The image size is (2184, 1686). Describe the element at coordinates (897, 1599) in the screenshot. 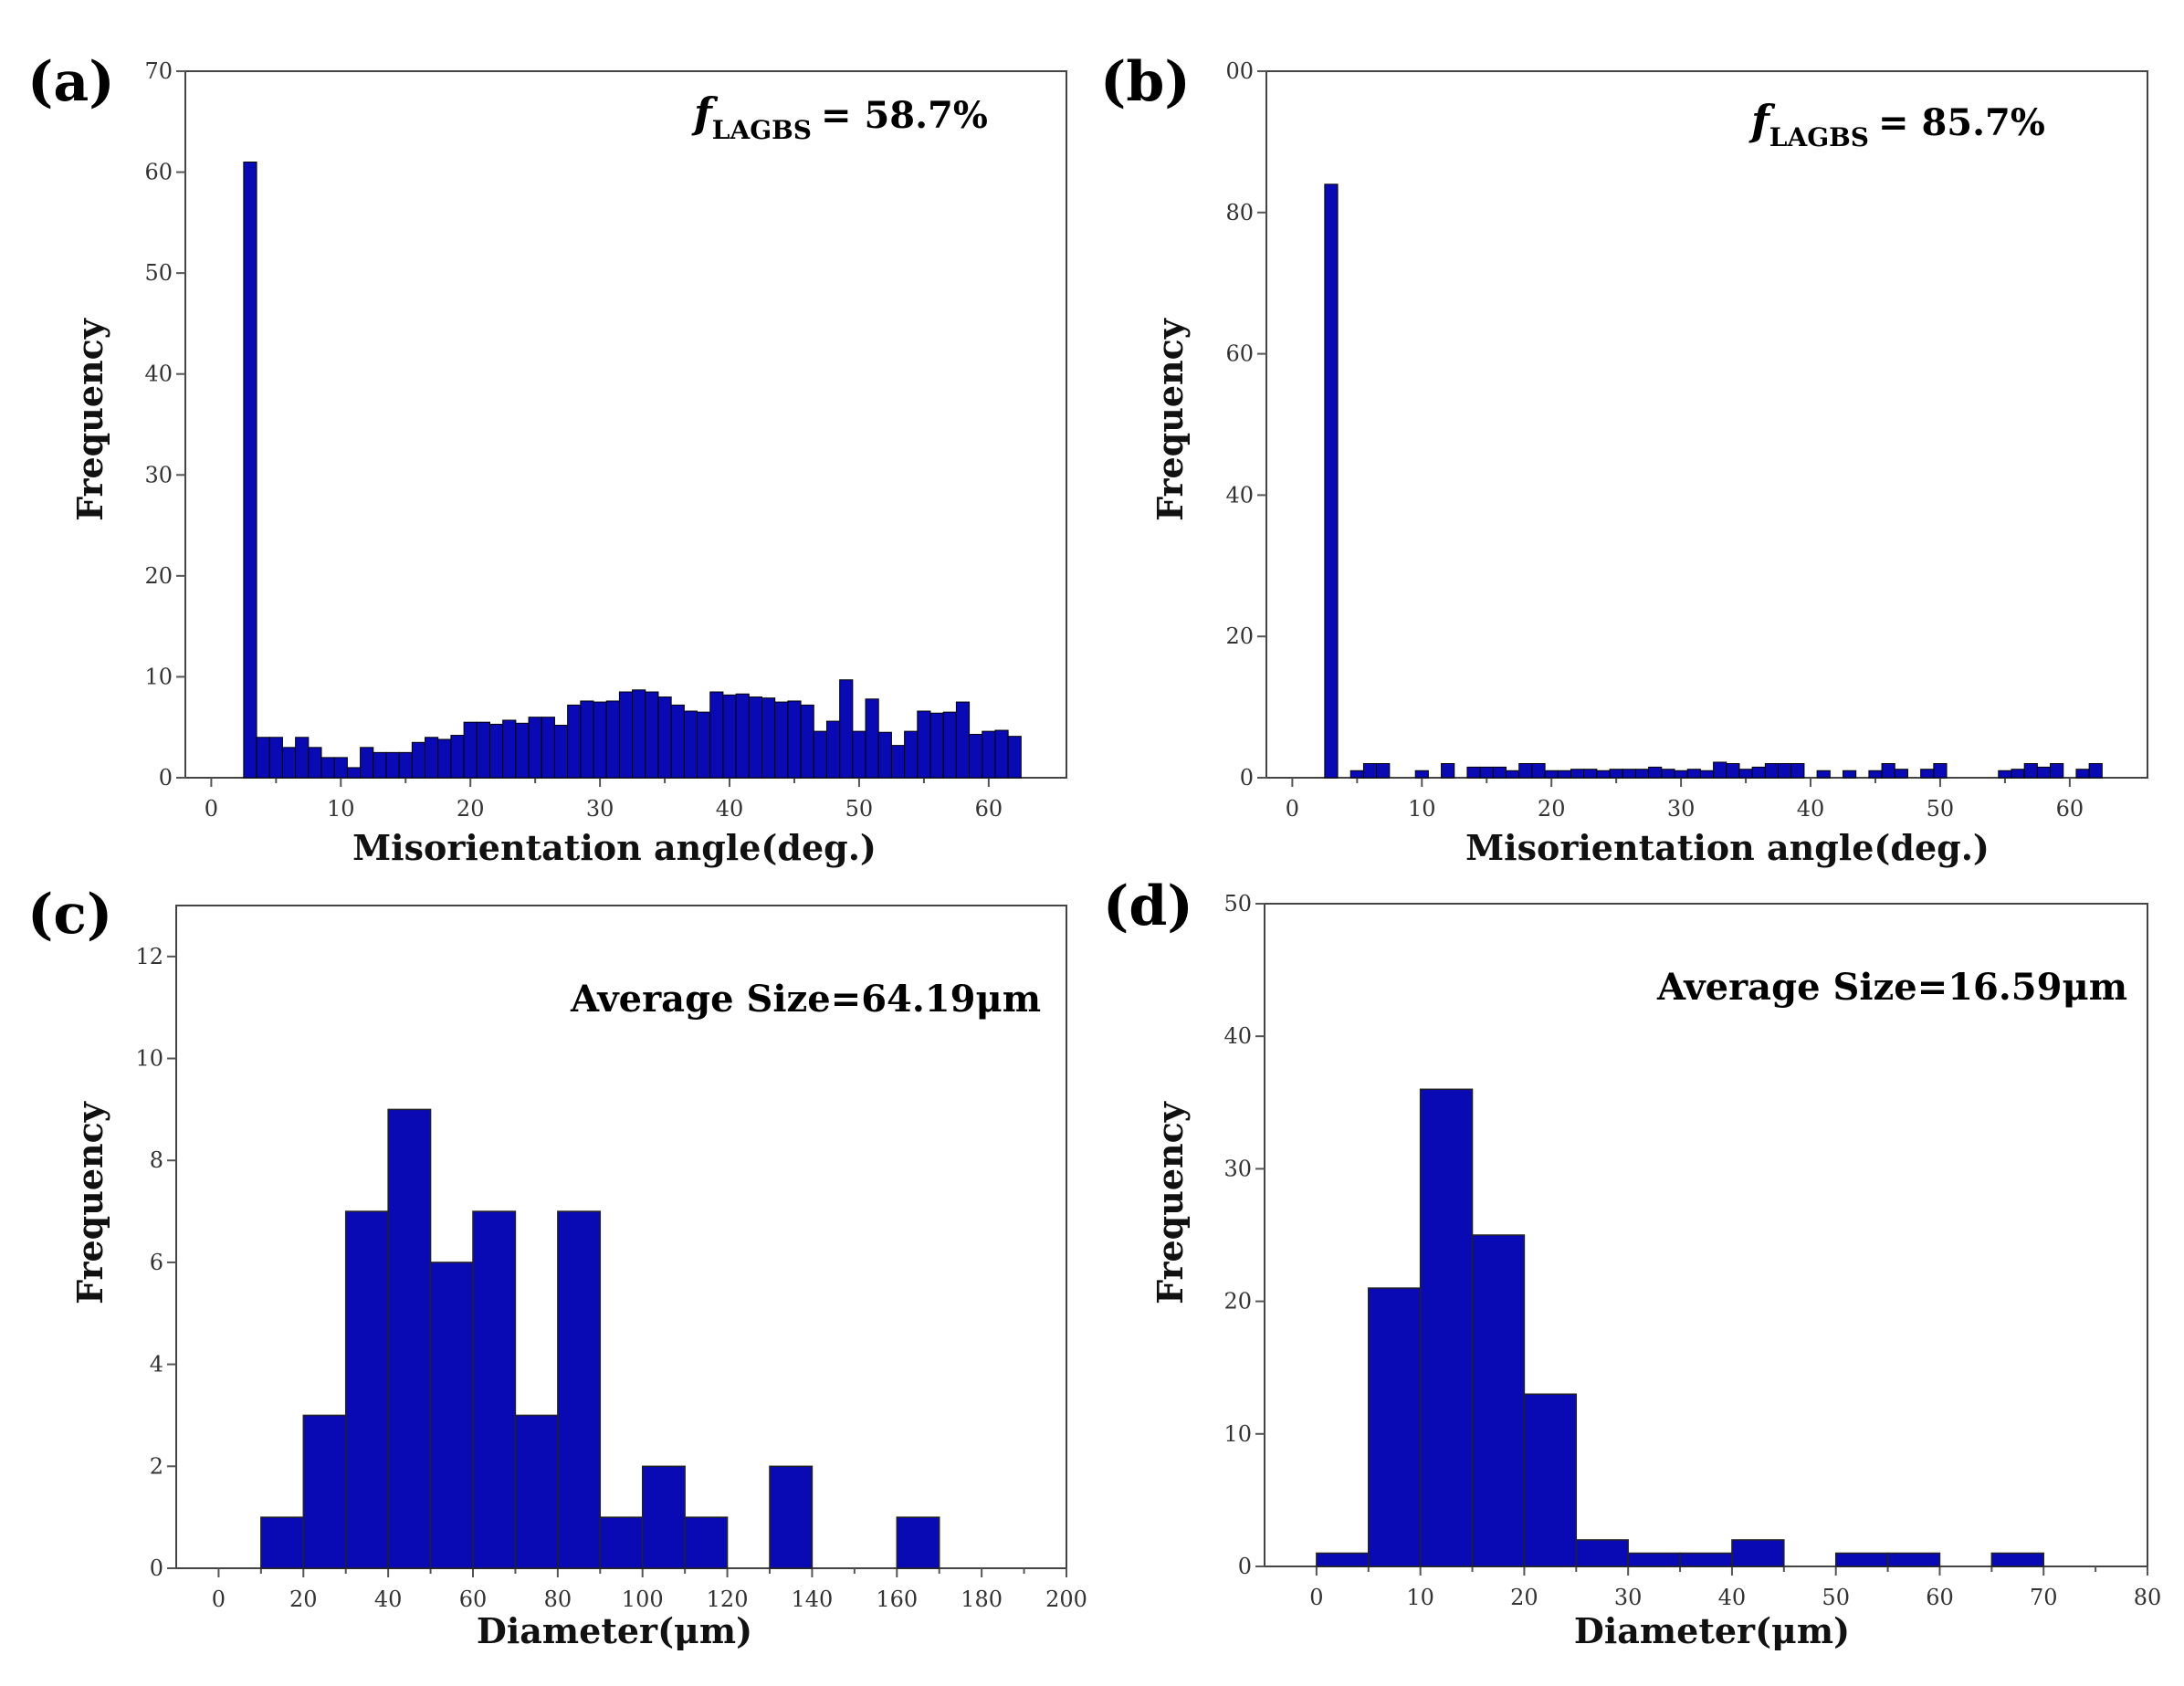

I see `x-tick-label: 160` at that location.